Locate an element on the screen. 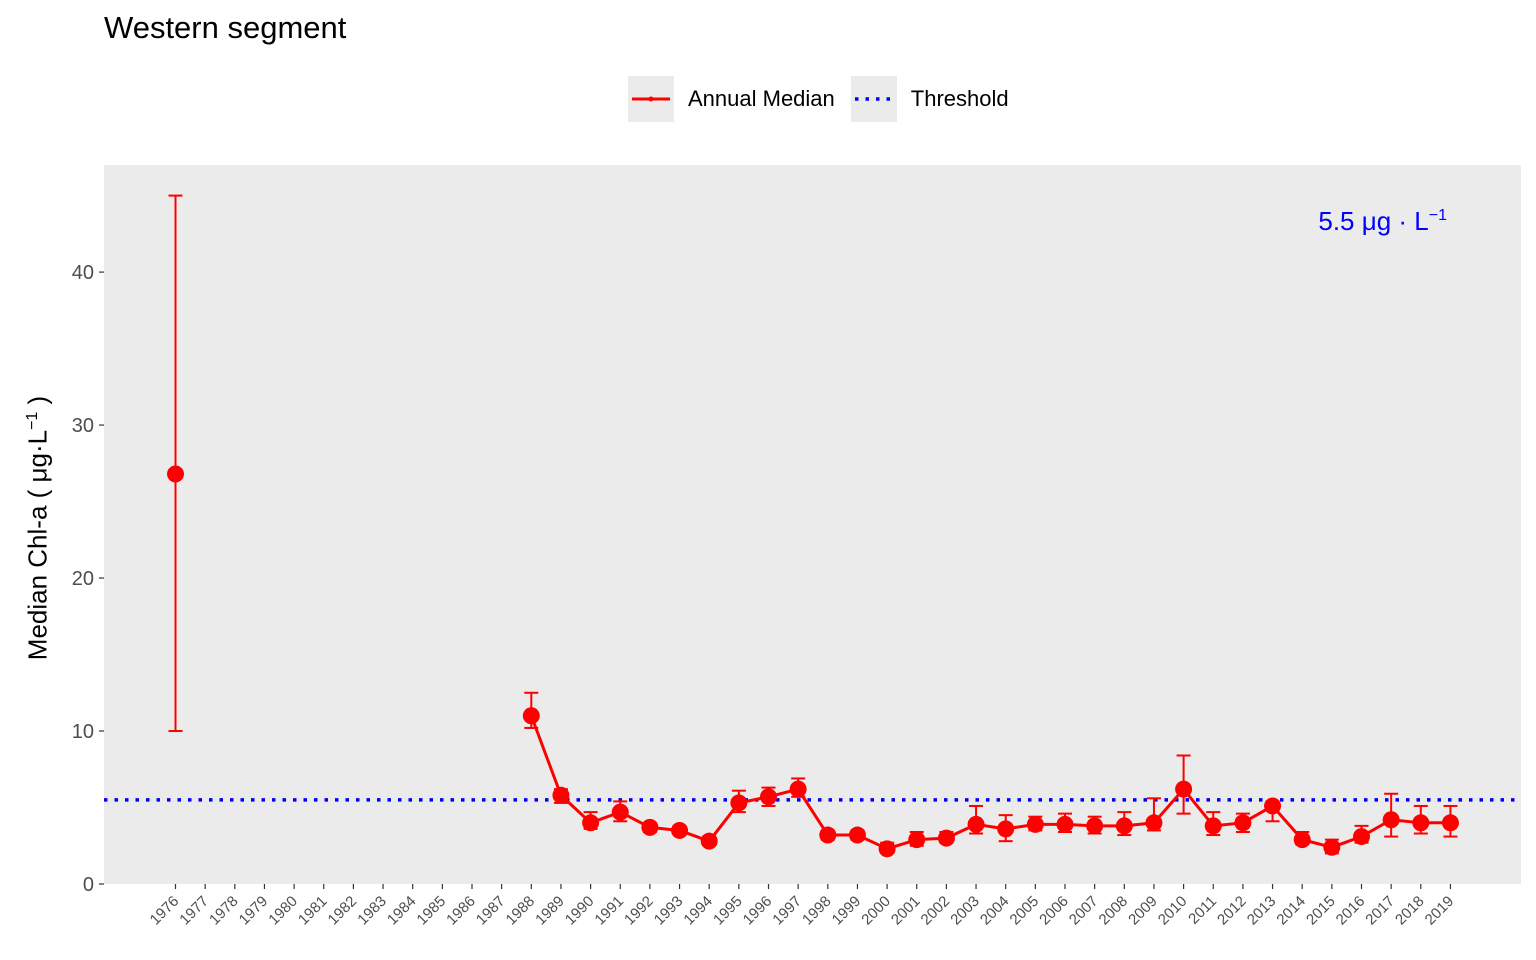 The width and height of the screenshot is (1536, 960). threshold-annotation-text: 5.5 μg · L is located at coordinates (1373, 221).